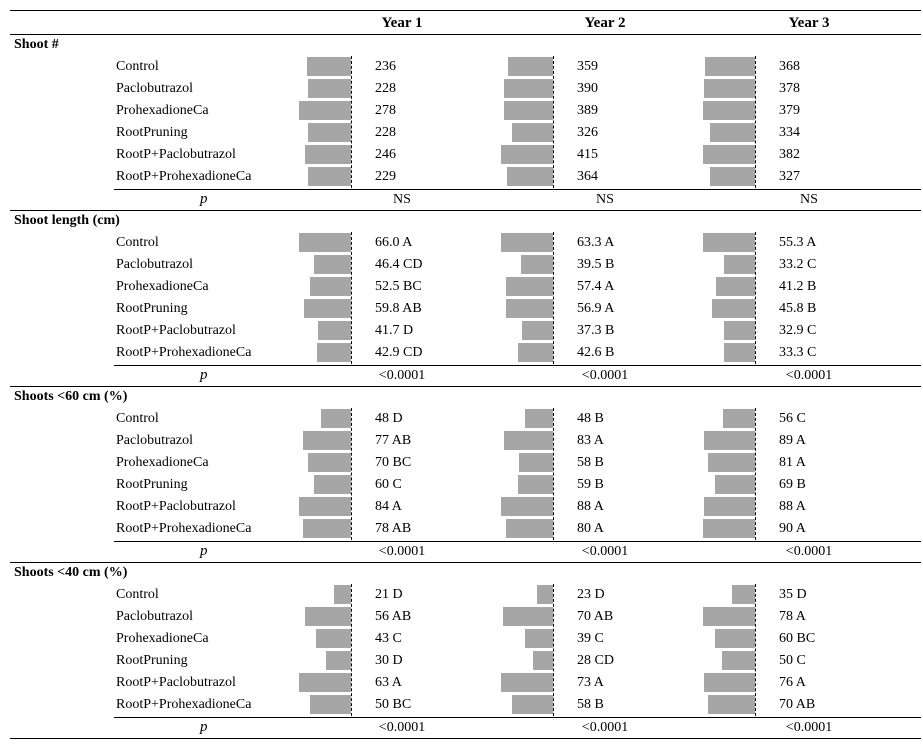  Describe the element at coordinates (605, 23) in the screenshot. I see `column-header-year-2: Year 2` at that location.